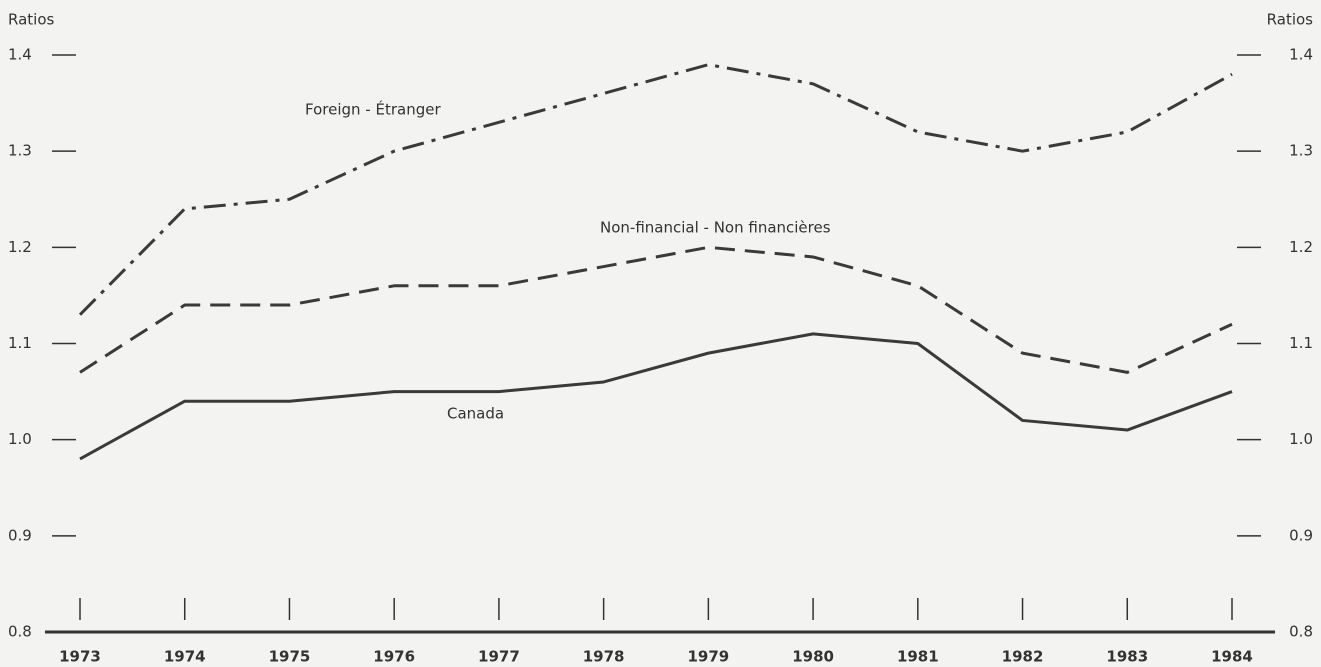 This screenshot has width=1321, height=667. I want to click on y2-tick-label: 1.0, so click(1301, 439).